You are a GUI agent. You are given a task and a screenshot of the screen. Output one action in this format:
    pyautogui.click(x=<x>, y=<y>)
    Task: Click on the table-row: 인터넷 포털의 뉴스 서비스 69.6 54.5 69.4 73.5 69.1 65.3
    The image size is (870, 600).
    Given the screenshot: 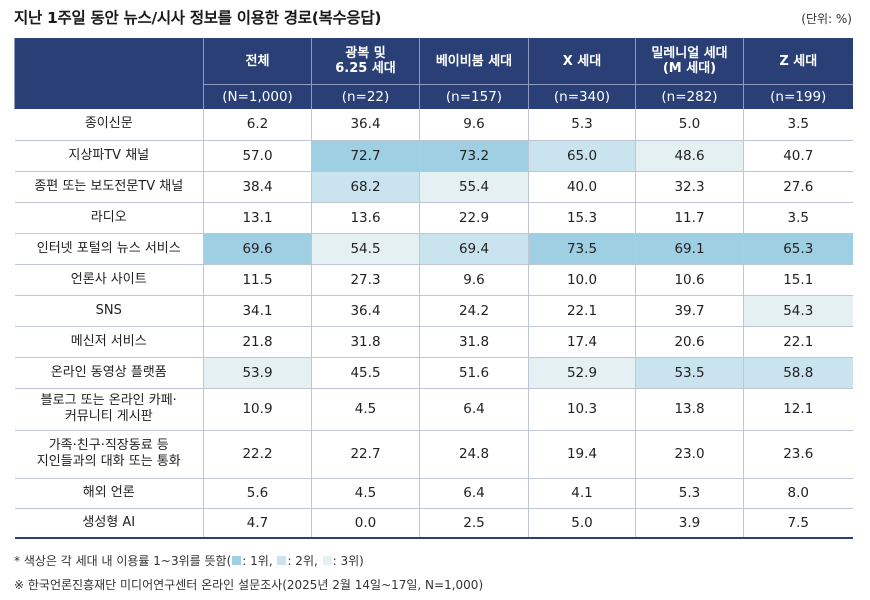 What is the action you would take?
    pyautogui.click(x=433, y=249)
    